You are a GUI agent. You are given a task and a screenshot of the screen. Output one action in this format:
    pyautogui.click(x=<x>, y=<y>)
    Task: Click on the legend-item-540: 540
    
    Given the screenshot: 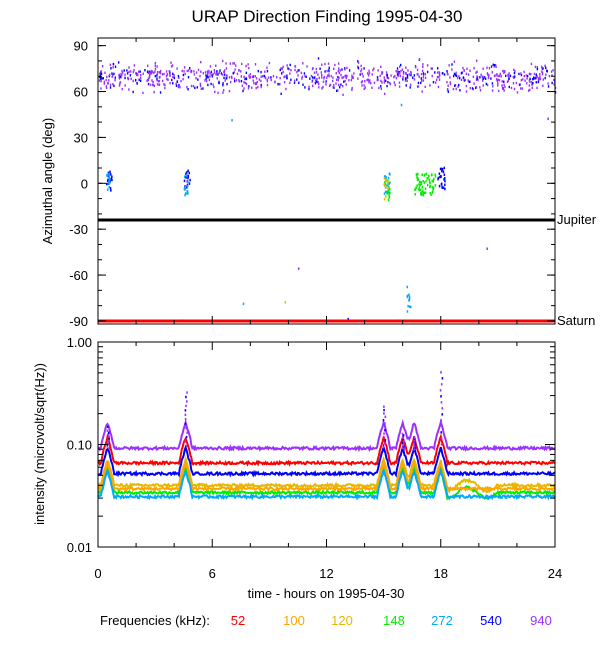 What is the action you would take?
    pyautogui.click(x=491, y=620)
    